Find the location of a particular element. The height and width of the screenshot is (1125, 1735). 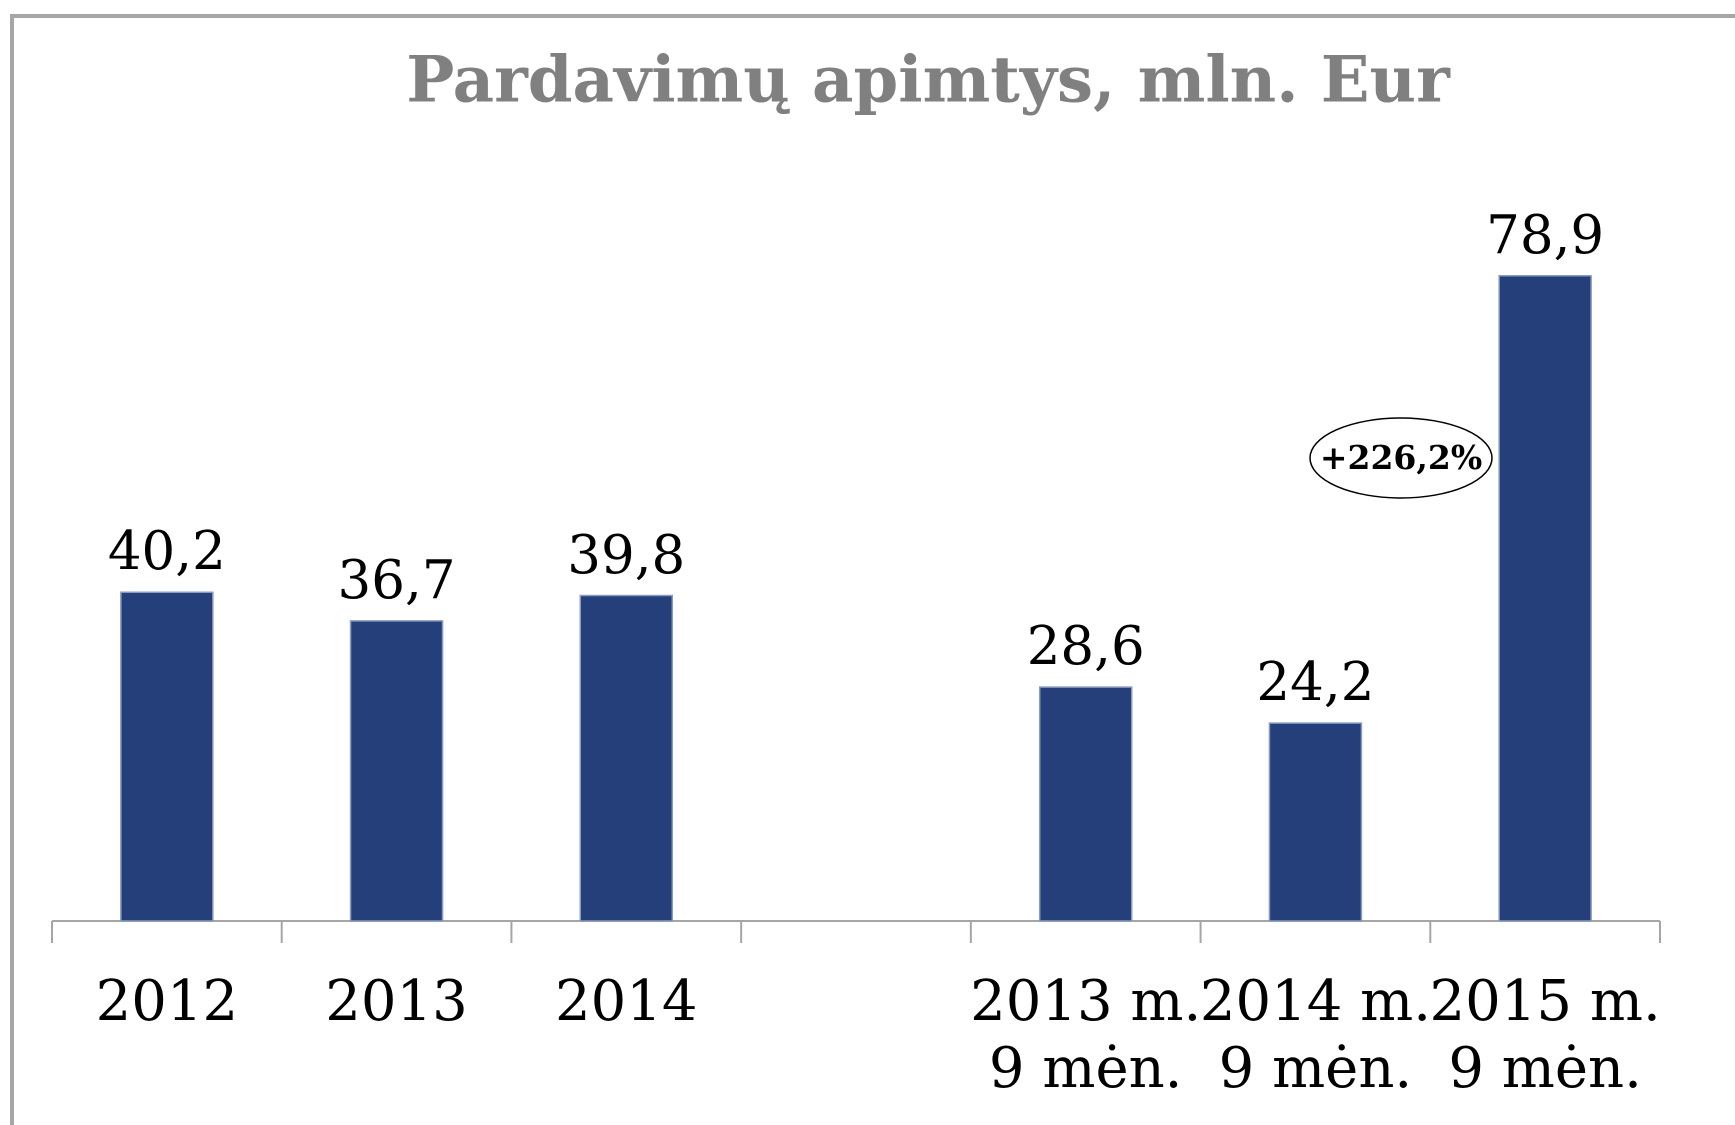

chart-title: Pardavimų apimtys, mln. Eur is located at coordinates (928, 80).